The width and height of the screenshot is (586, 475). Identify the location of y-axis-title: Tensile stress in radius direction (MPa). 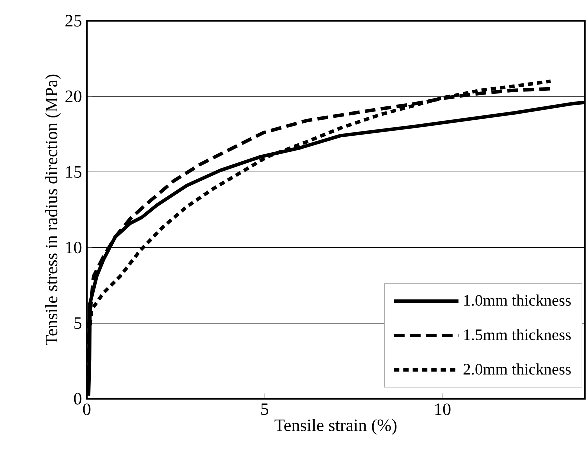
(53, 210).